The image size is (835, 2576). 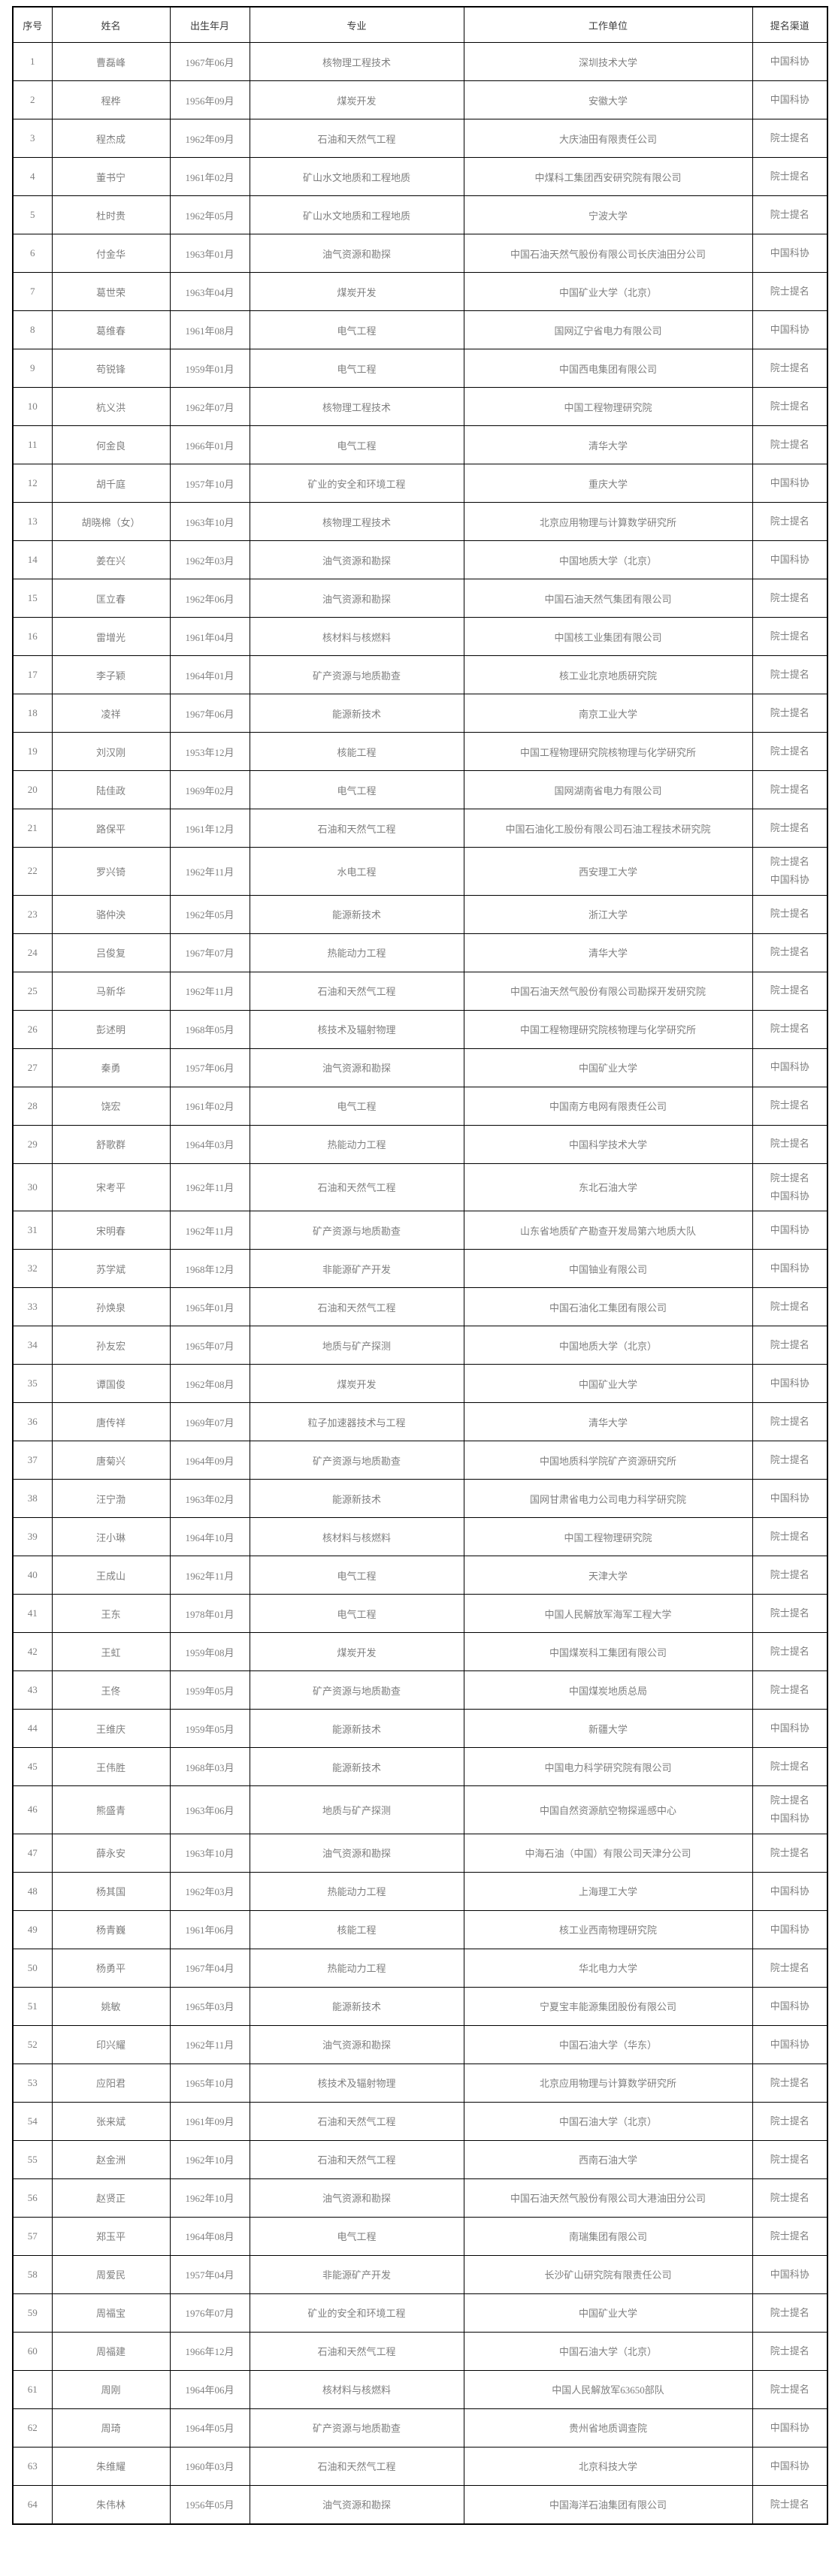 What do you see at coordinates (32, 1810) in the screenshot?
I see `cell-no: 46` at bounding box center [32, 1810].